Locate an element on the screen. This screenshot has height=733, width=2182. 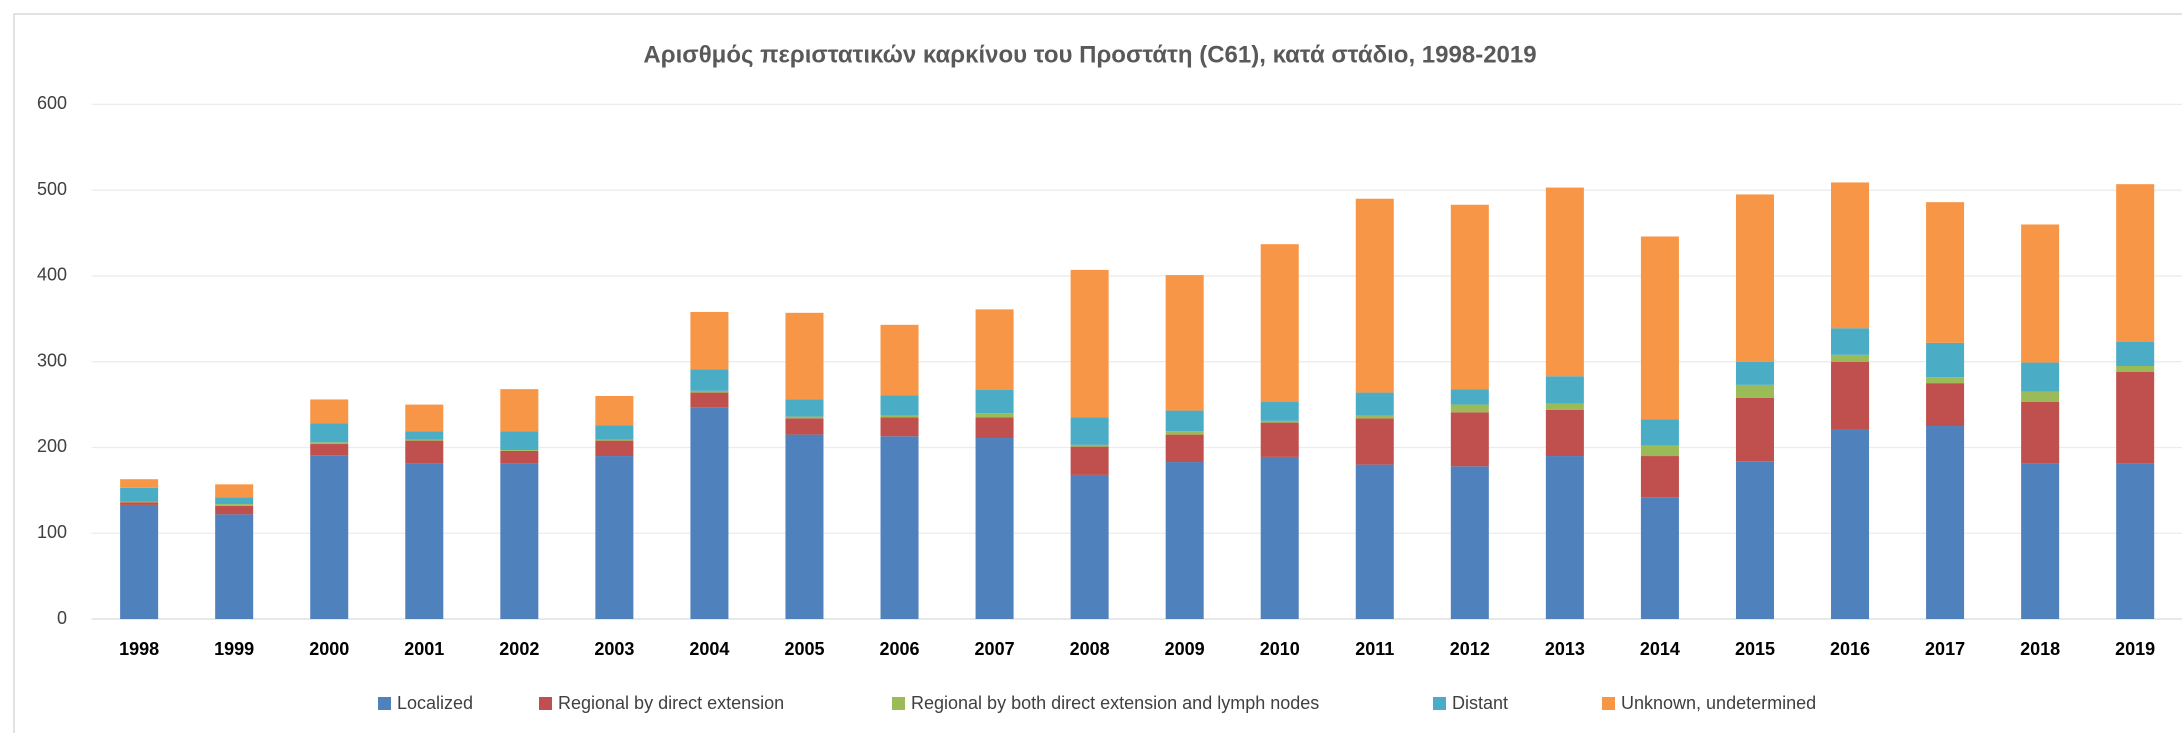
x-tick-label: 1998 is located at coordinates (139, 649).